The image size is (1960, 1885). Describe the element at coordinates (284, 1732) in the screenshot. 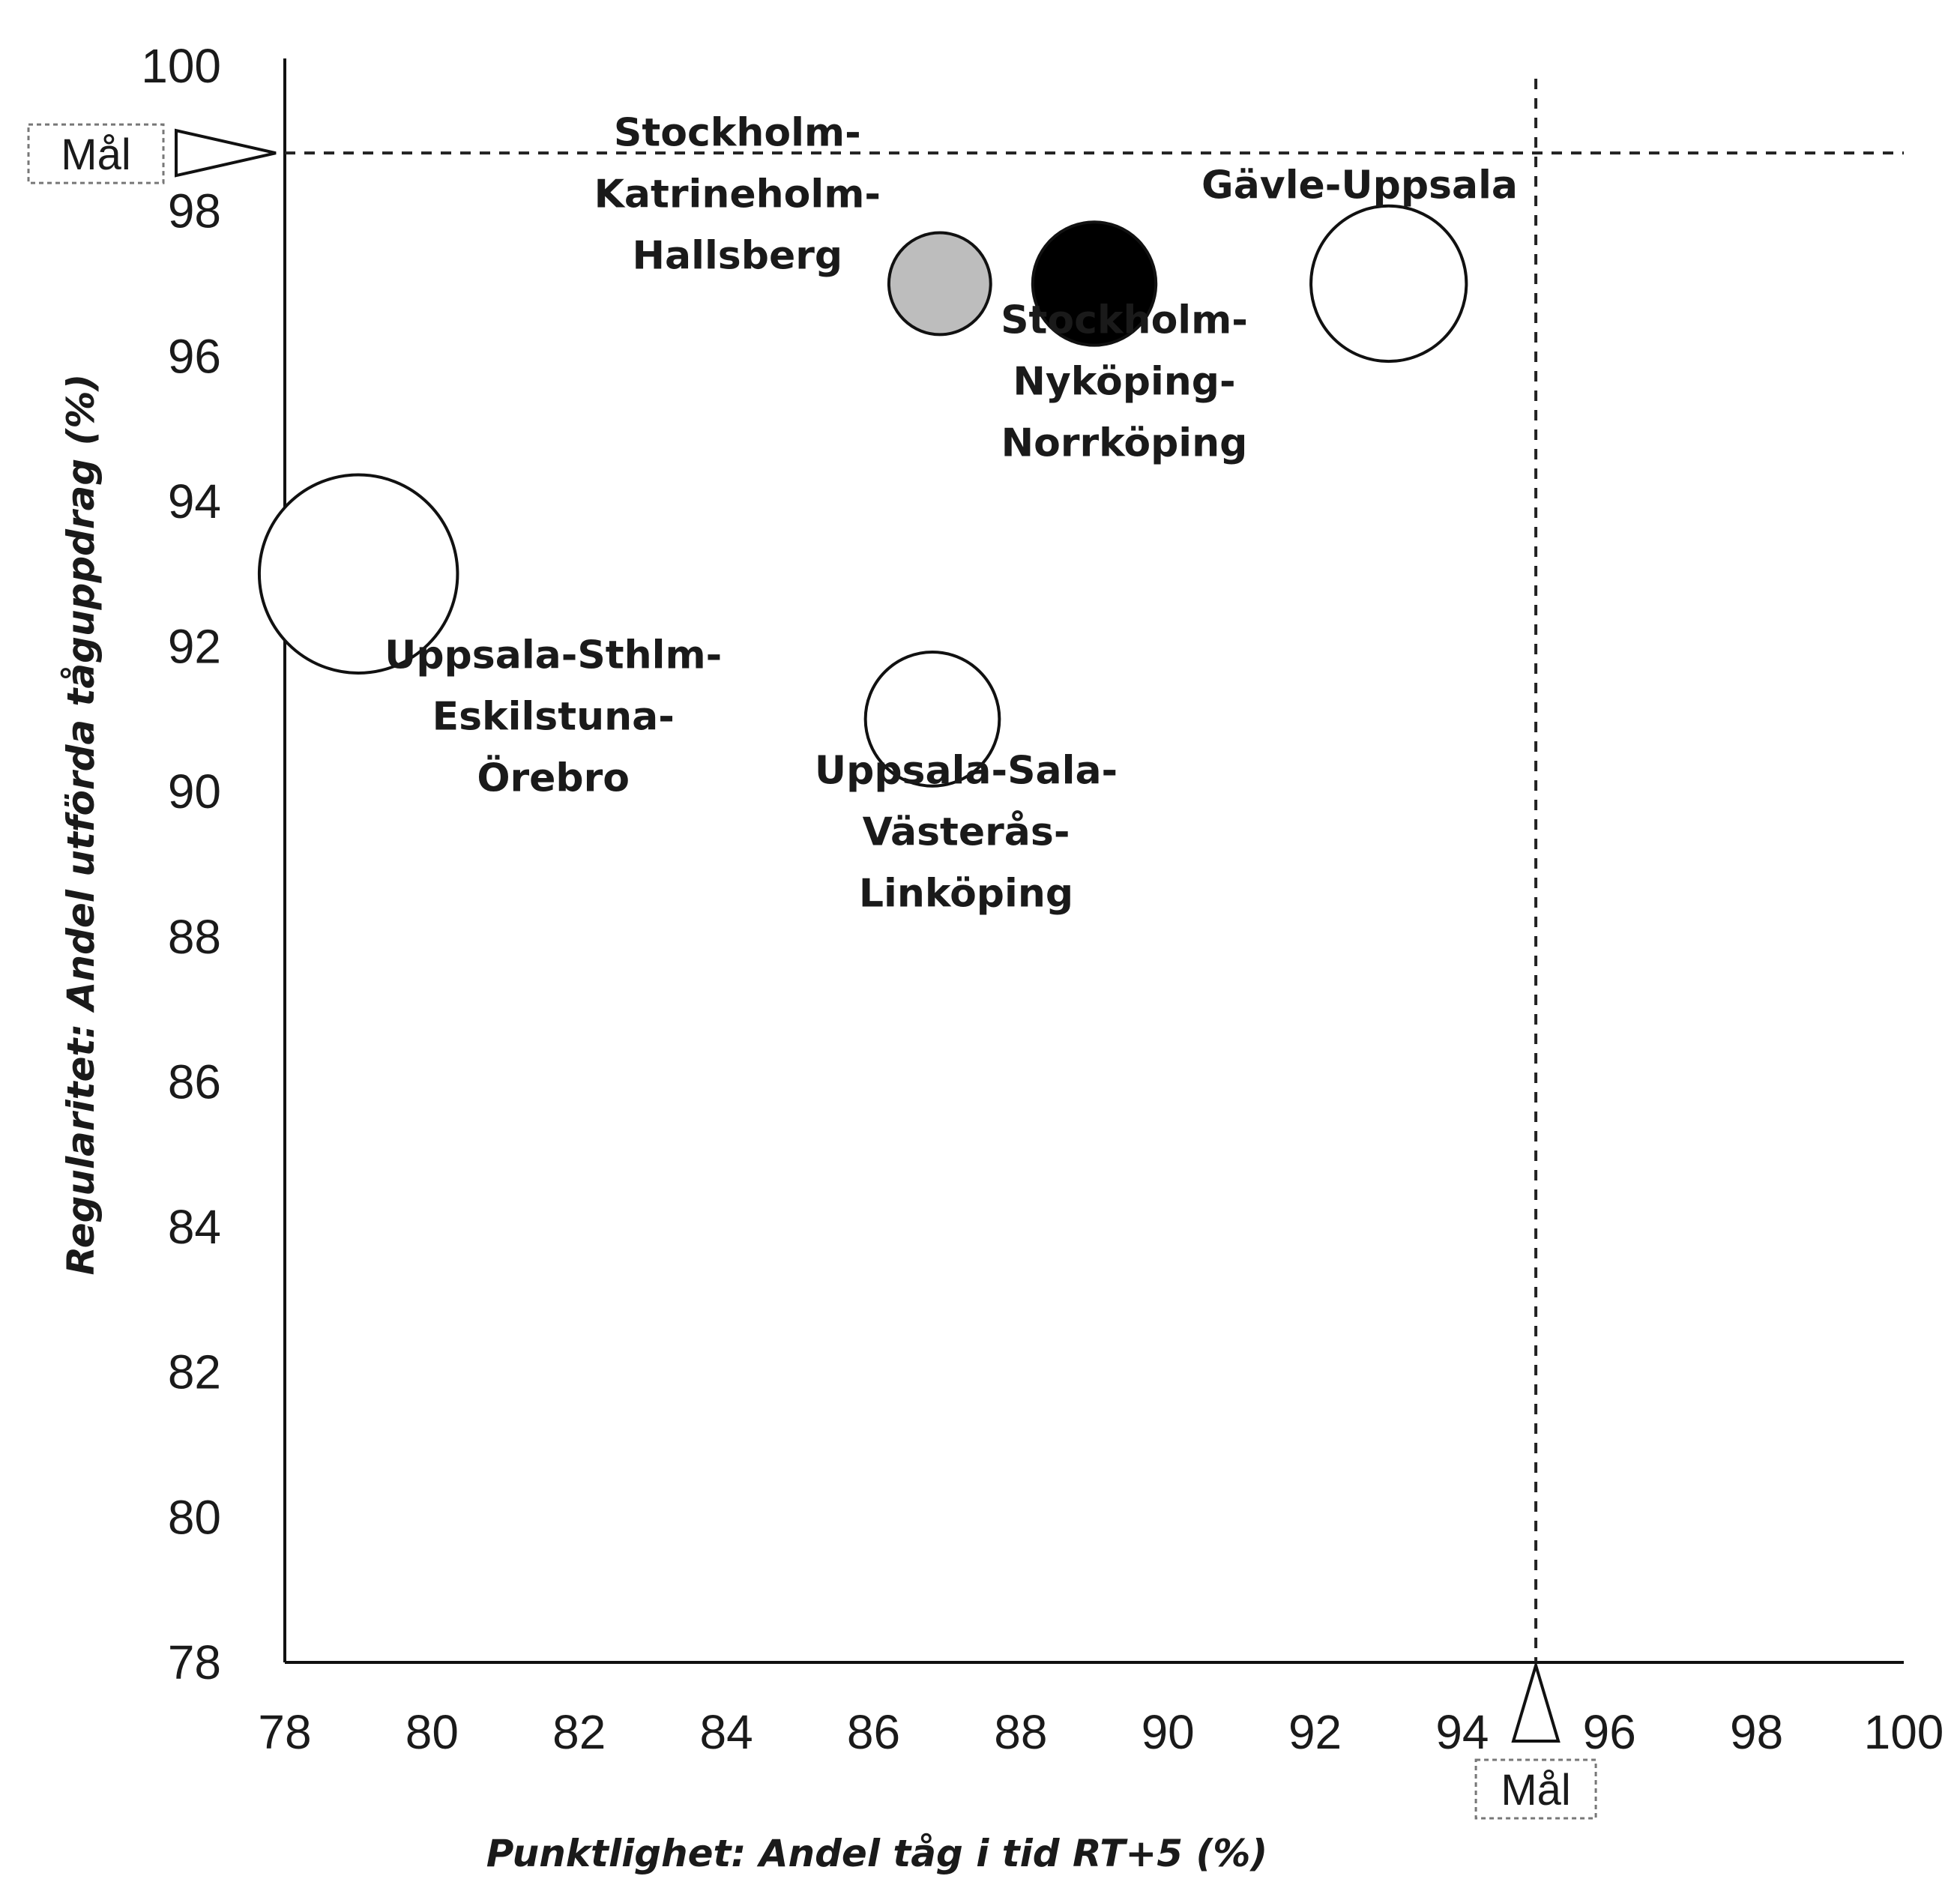

I see `x-tick-label: 78` at that location.